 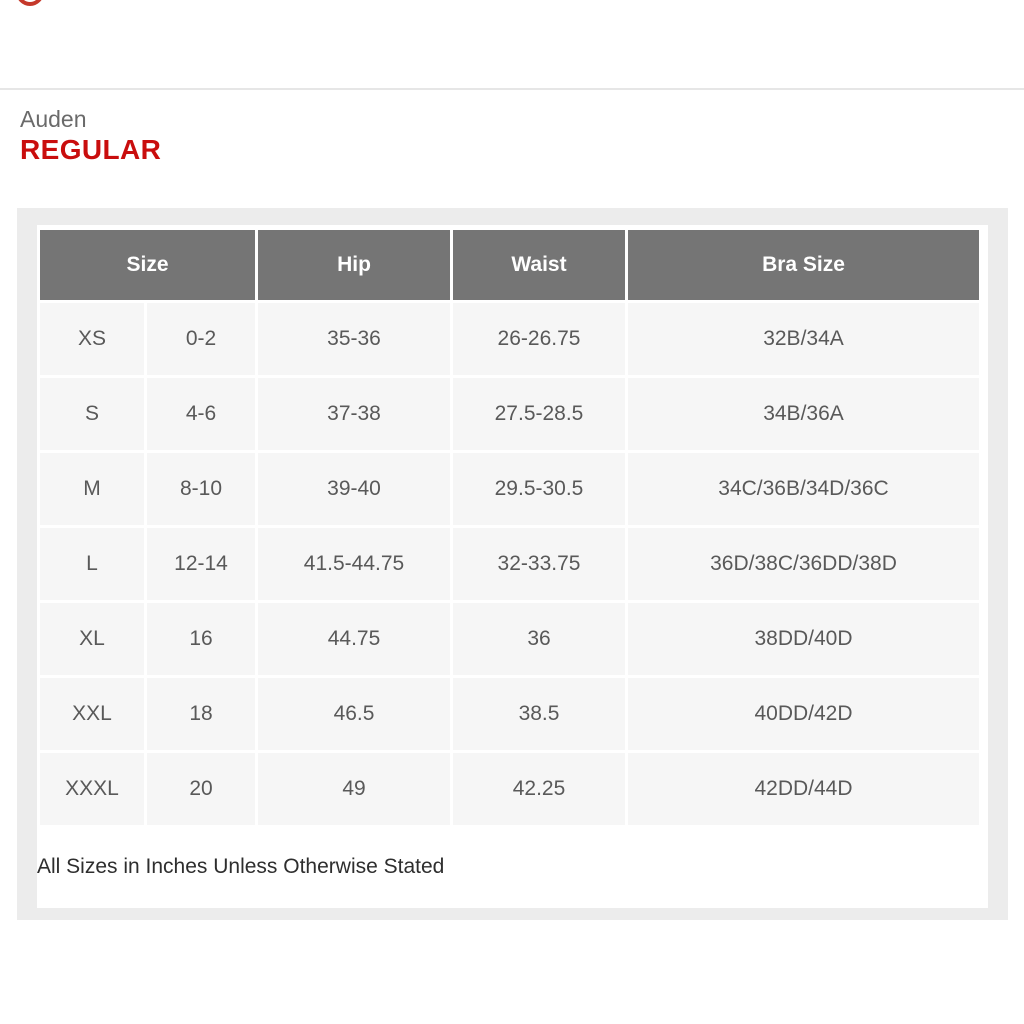 I want to click on hip-cell: 44.75, so click(x=354, y=639).